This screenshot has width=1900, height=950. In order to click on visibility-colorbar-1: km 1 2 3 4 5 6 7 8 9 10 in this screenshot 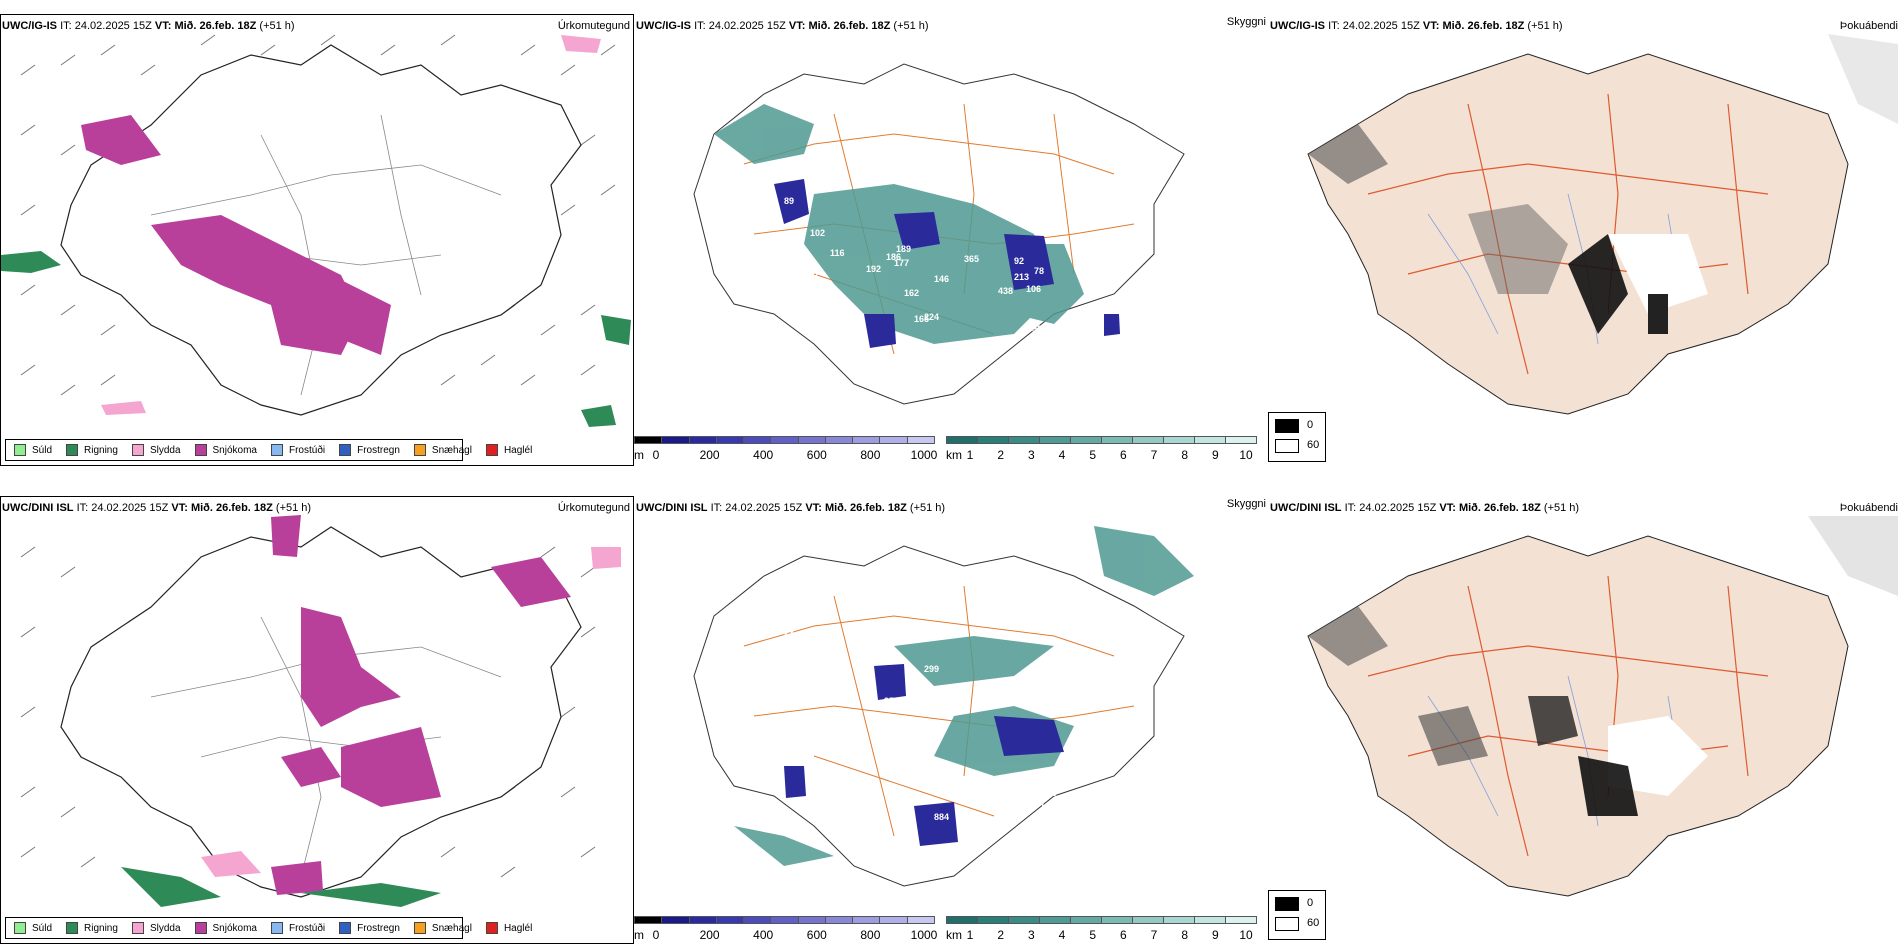, I will do `click(1101, 449)`.